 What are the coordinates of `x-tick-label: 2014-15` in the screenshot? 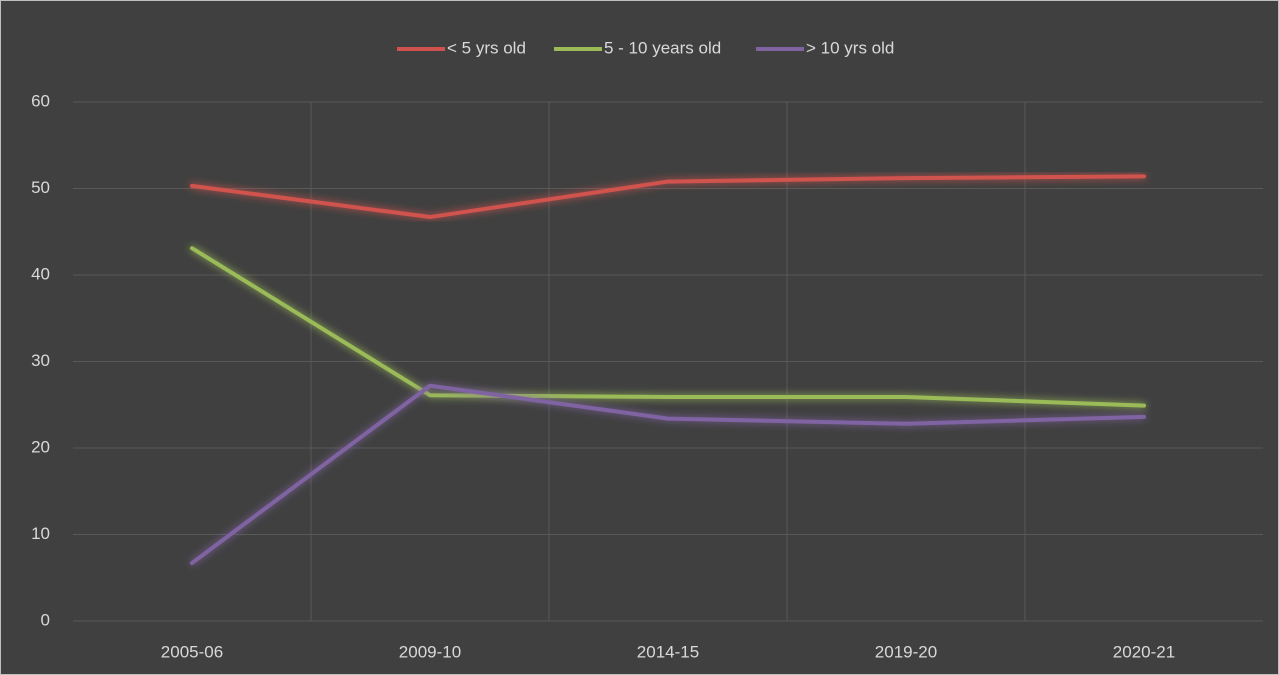 It's located at (668, 651).